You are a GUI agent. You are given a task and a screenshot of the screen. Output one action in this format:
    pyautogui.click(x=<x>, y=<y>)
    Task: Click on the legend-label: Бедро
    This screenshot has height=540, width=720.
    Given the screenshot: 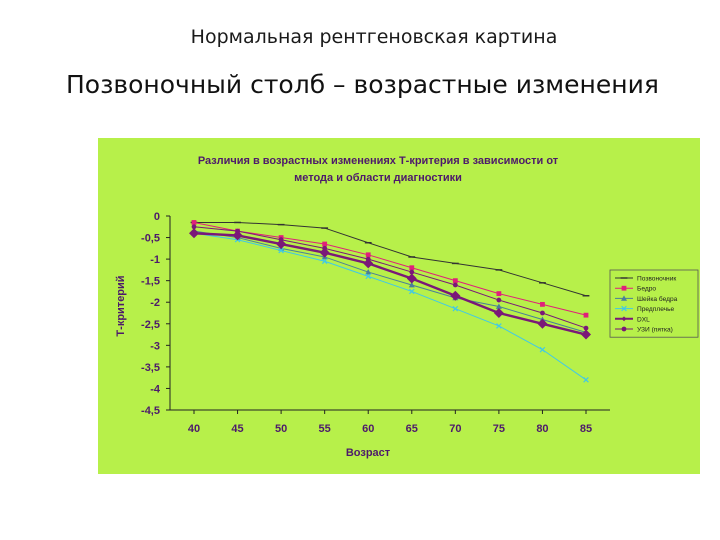 What is the action you would take?
    pyautogui.click(x=646, y=289)
    